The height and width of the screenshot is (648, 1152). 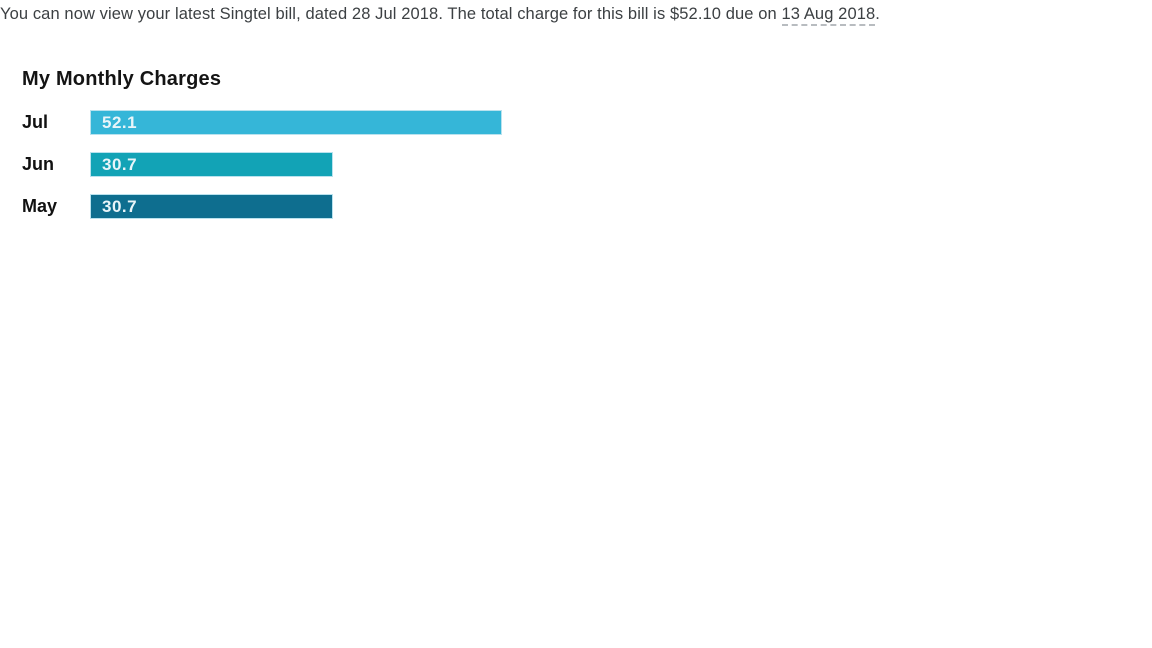 I want to click on category-label-may: May, so click(x=40, y=206).